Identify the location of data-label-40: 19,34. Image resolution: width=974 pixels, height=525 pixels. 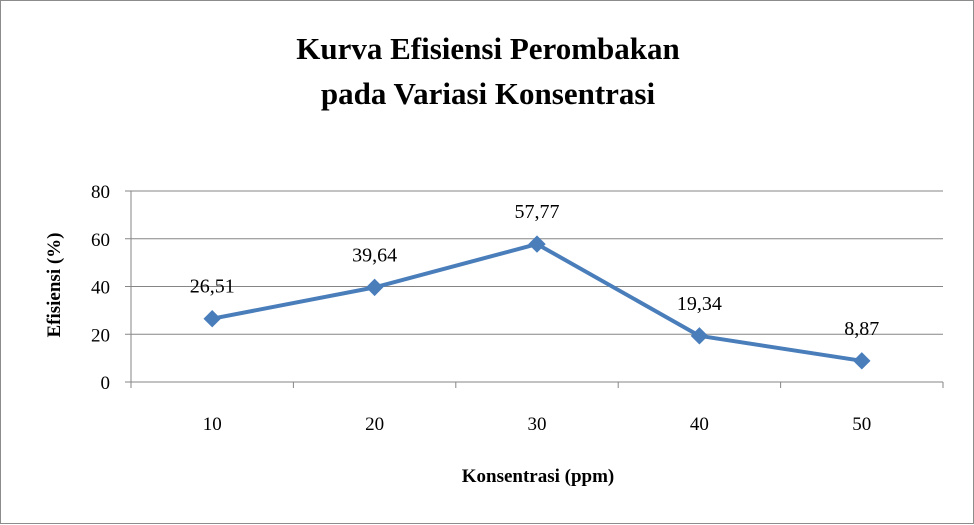
(699, 304).